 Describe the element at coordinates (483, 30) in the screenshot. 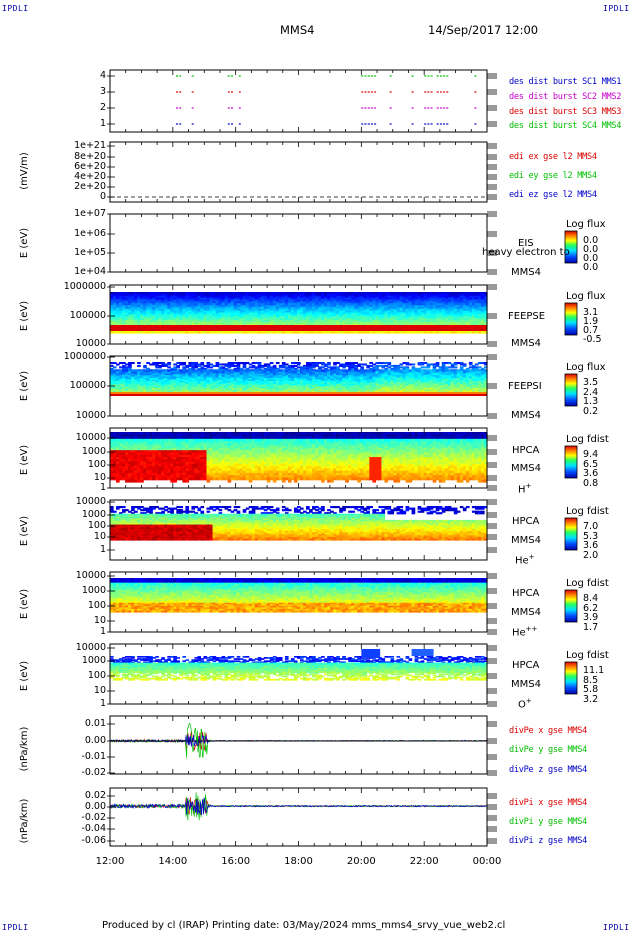

I see `header-datetime: 14/Sep/2017 12:00` at that location.